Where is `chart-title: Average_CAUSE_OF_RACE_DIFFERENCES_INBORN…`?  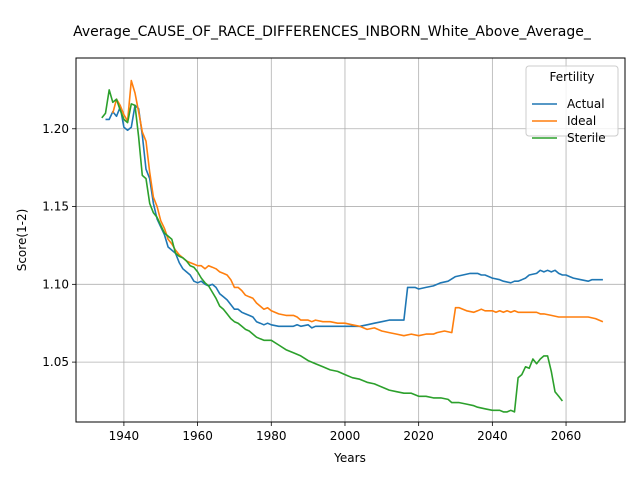
chart-title: Average_CAUSE_OF_RACE_DIFFERENCES_INBORN… is located at coordinates (332, 32).